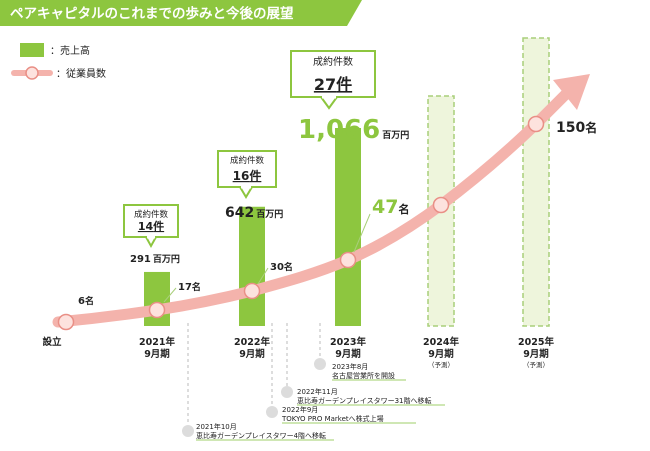 This screenshot has height=451, width=650. I want to click on event-text: 名古屋営業所を開設, so click(363, 375).